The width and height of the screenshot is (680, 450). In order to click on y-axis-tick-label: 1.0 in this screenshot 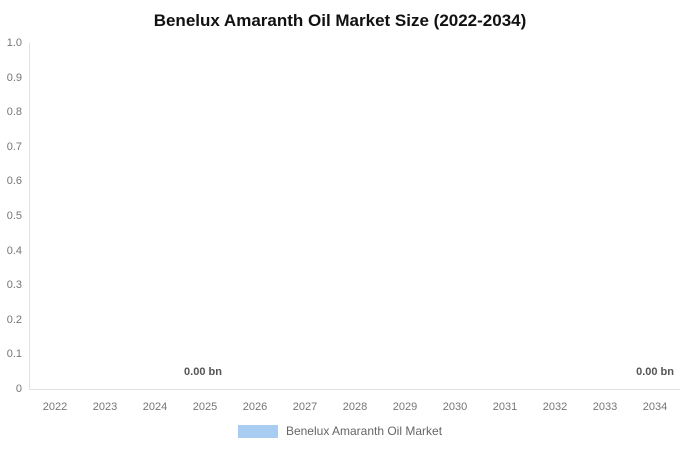, I will do `click(14, 43)`.